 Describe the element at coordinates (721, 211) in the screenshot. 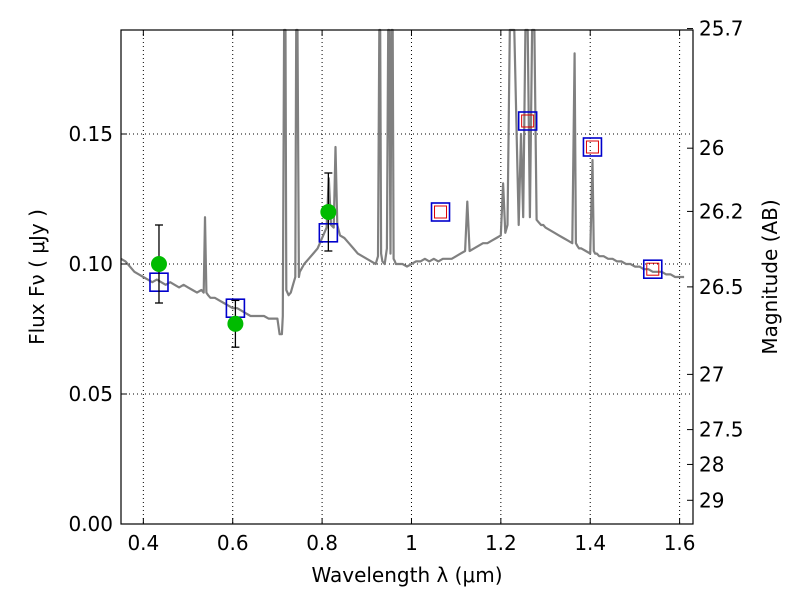

I see `y2-tick-label: 26.2` at that location.